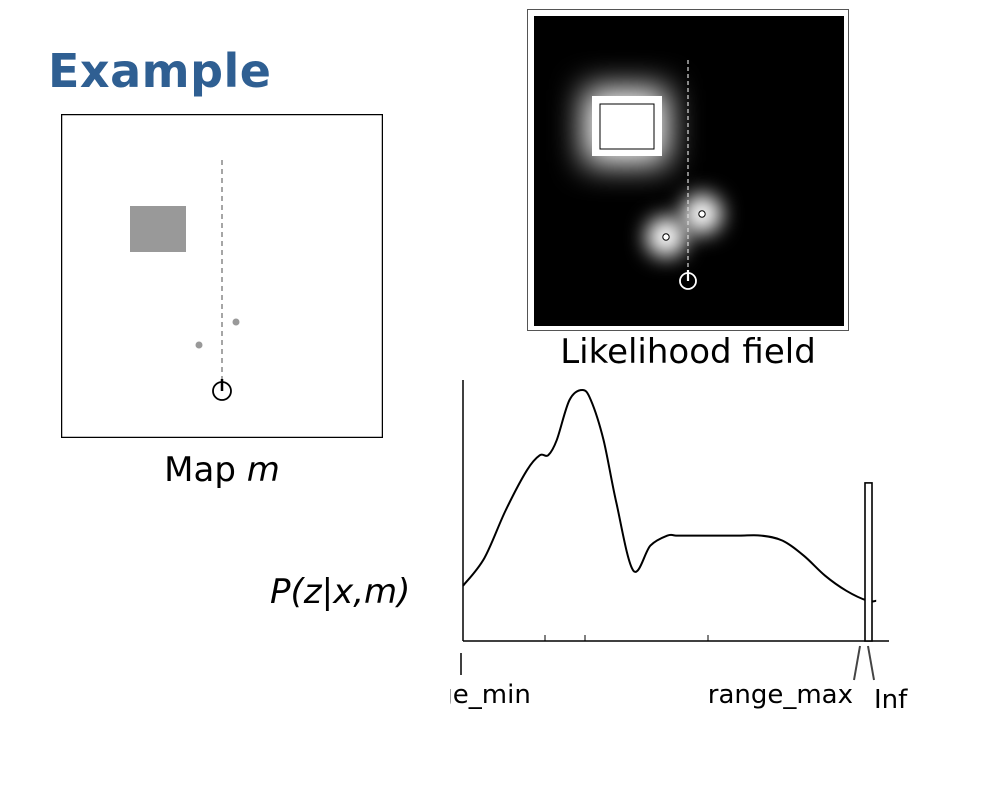  Describe the element at coordinates (689, 171) in the screenshot. I see `likelihood-field-image` at that location.